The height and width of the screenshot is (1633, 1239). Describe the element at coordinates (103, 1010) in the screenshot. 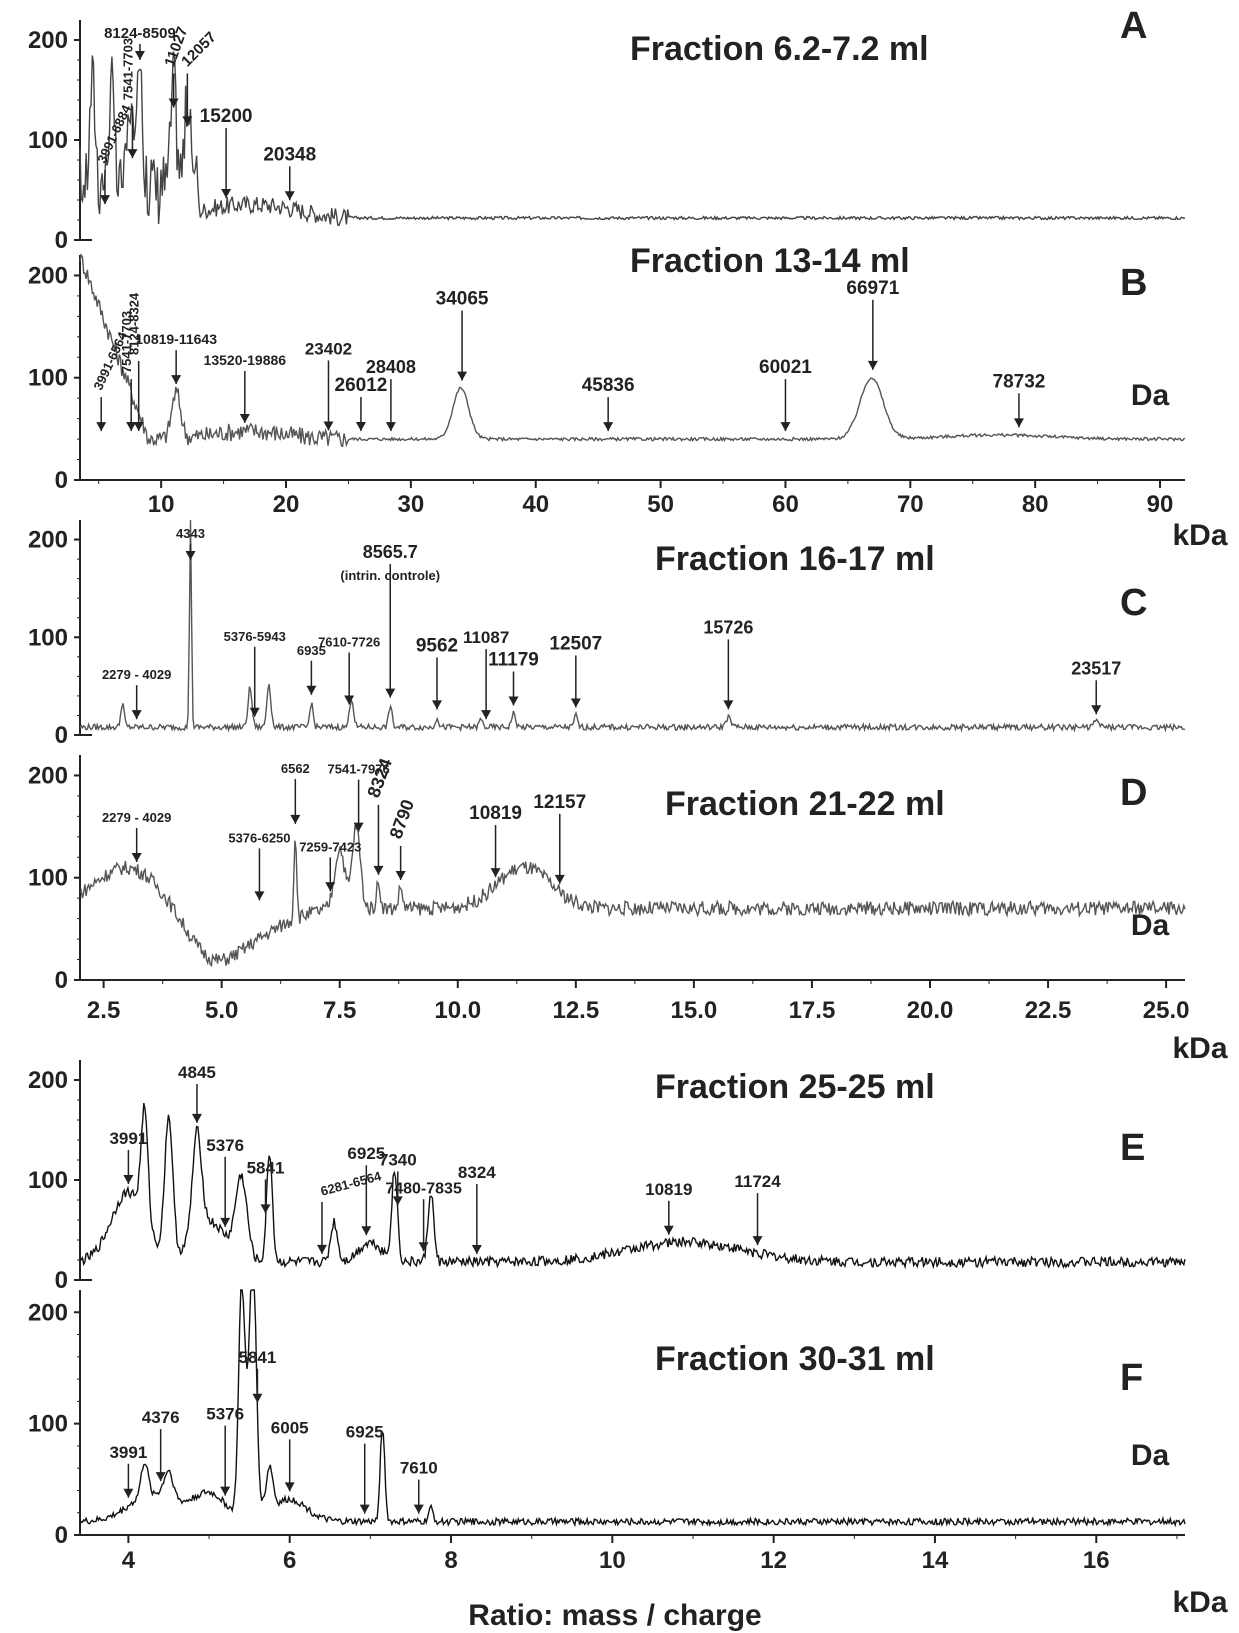

I see `xtick-label: 2.5` at that location.